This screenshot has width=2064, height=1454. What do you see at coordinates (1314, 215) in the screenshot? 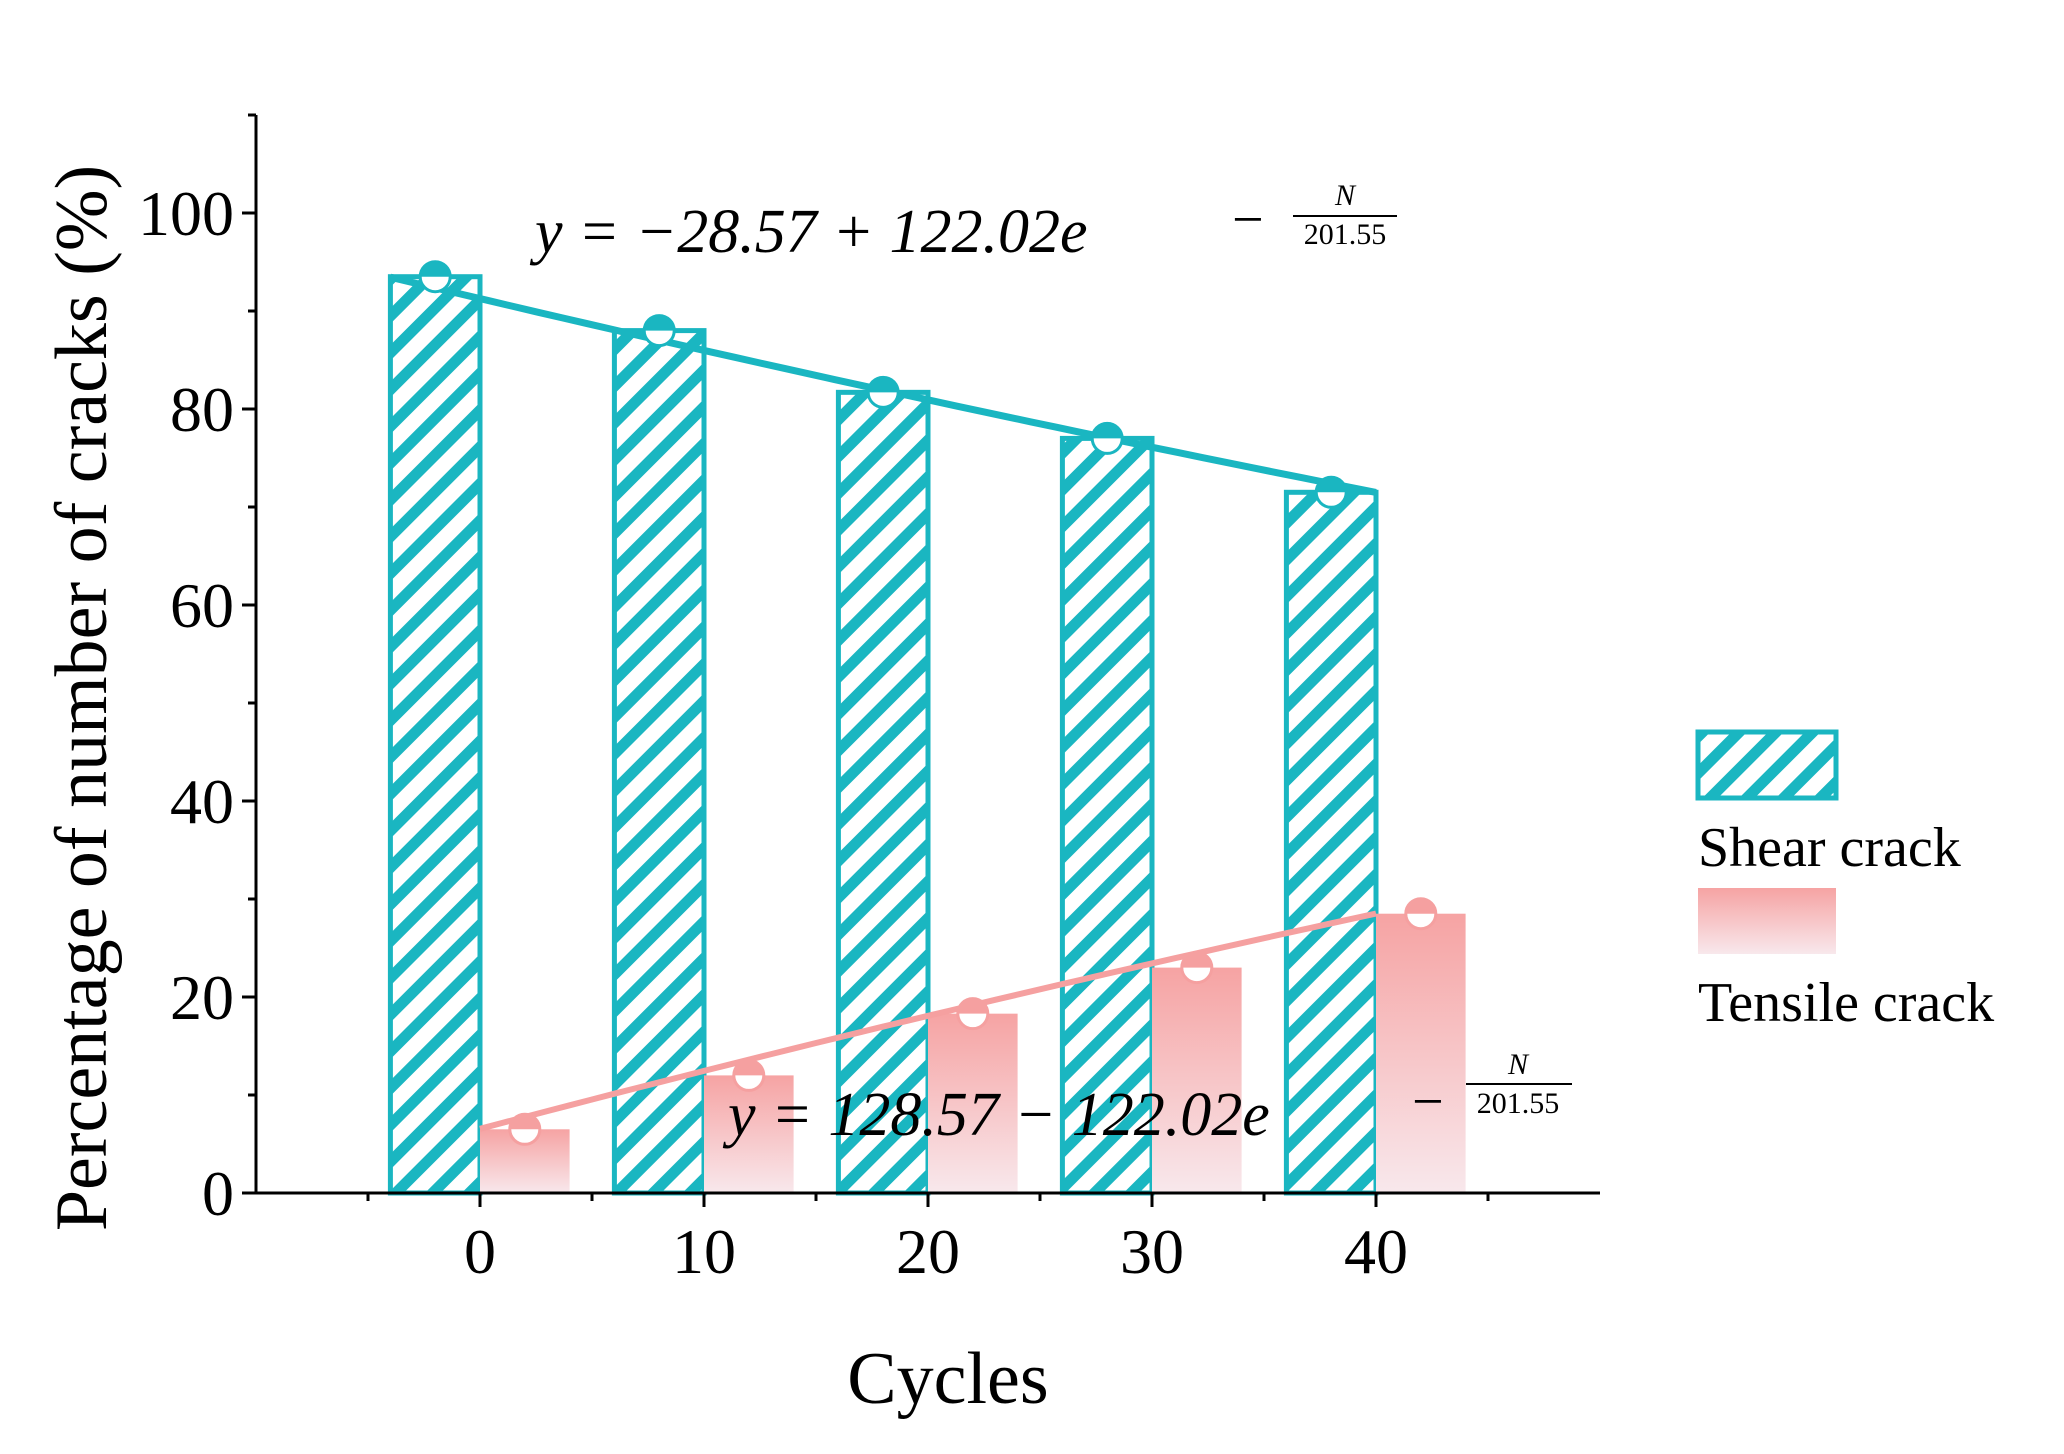
I see `shear-fit-exponent: − N 201.55` at bounding box center [1314, 215].